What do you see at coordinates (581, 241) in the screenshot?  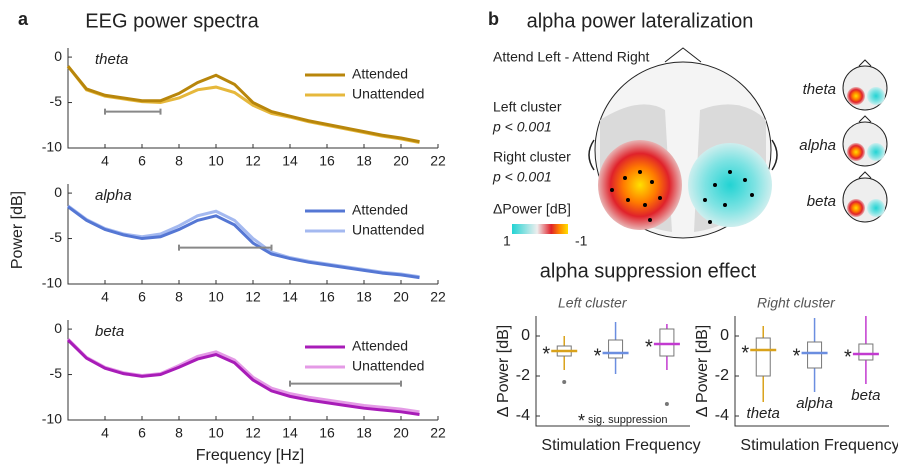 I see `colorbar-tick-label: -1` at bounding box center [581, 241].